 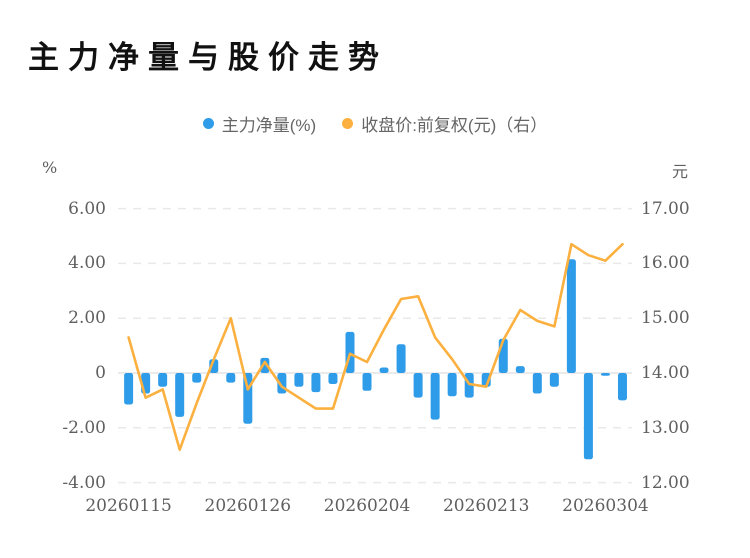 What do you see at coordinates (348, 123) in the screenshot?
I see `legend-marker-line-series-icon` at bounding box center [348, 123].